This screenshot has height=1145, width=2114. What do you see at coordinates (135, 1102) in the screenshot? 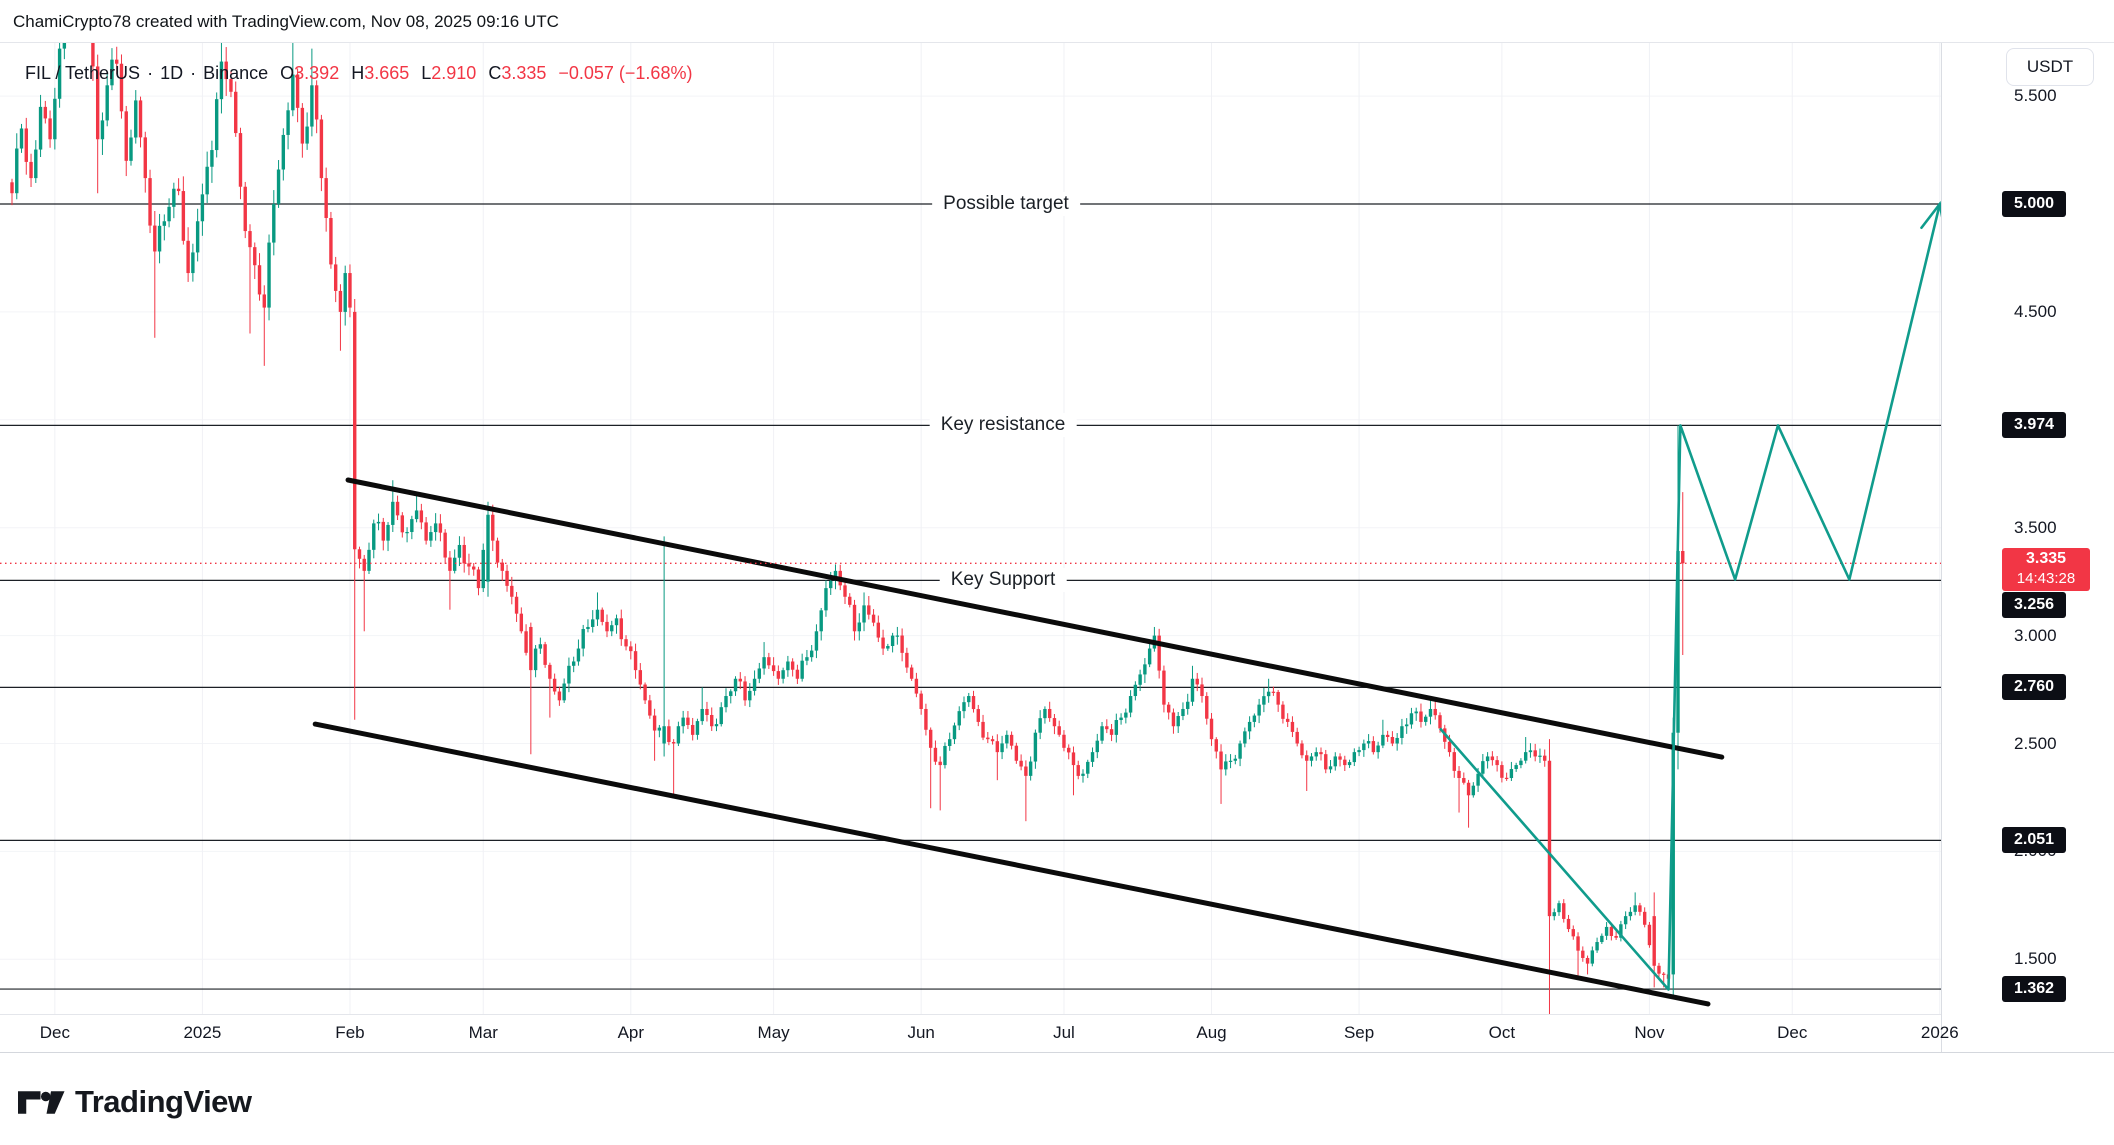
I see `tradingview-logo: TradingView` at bounding box center [135, 1102].